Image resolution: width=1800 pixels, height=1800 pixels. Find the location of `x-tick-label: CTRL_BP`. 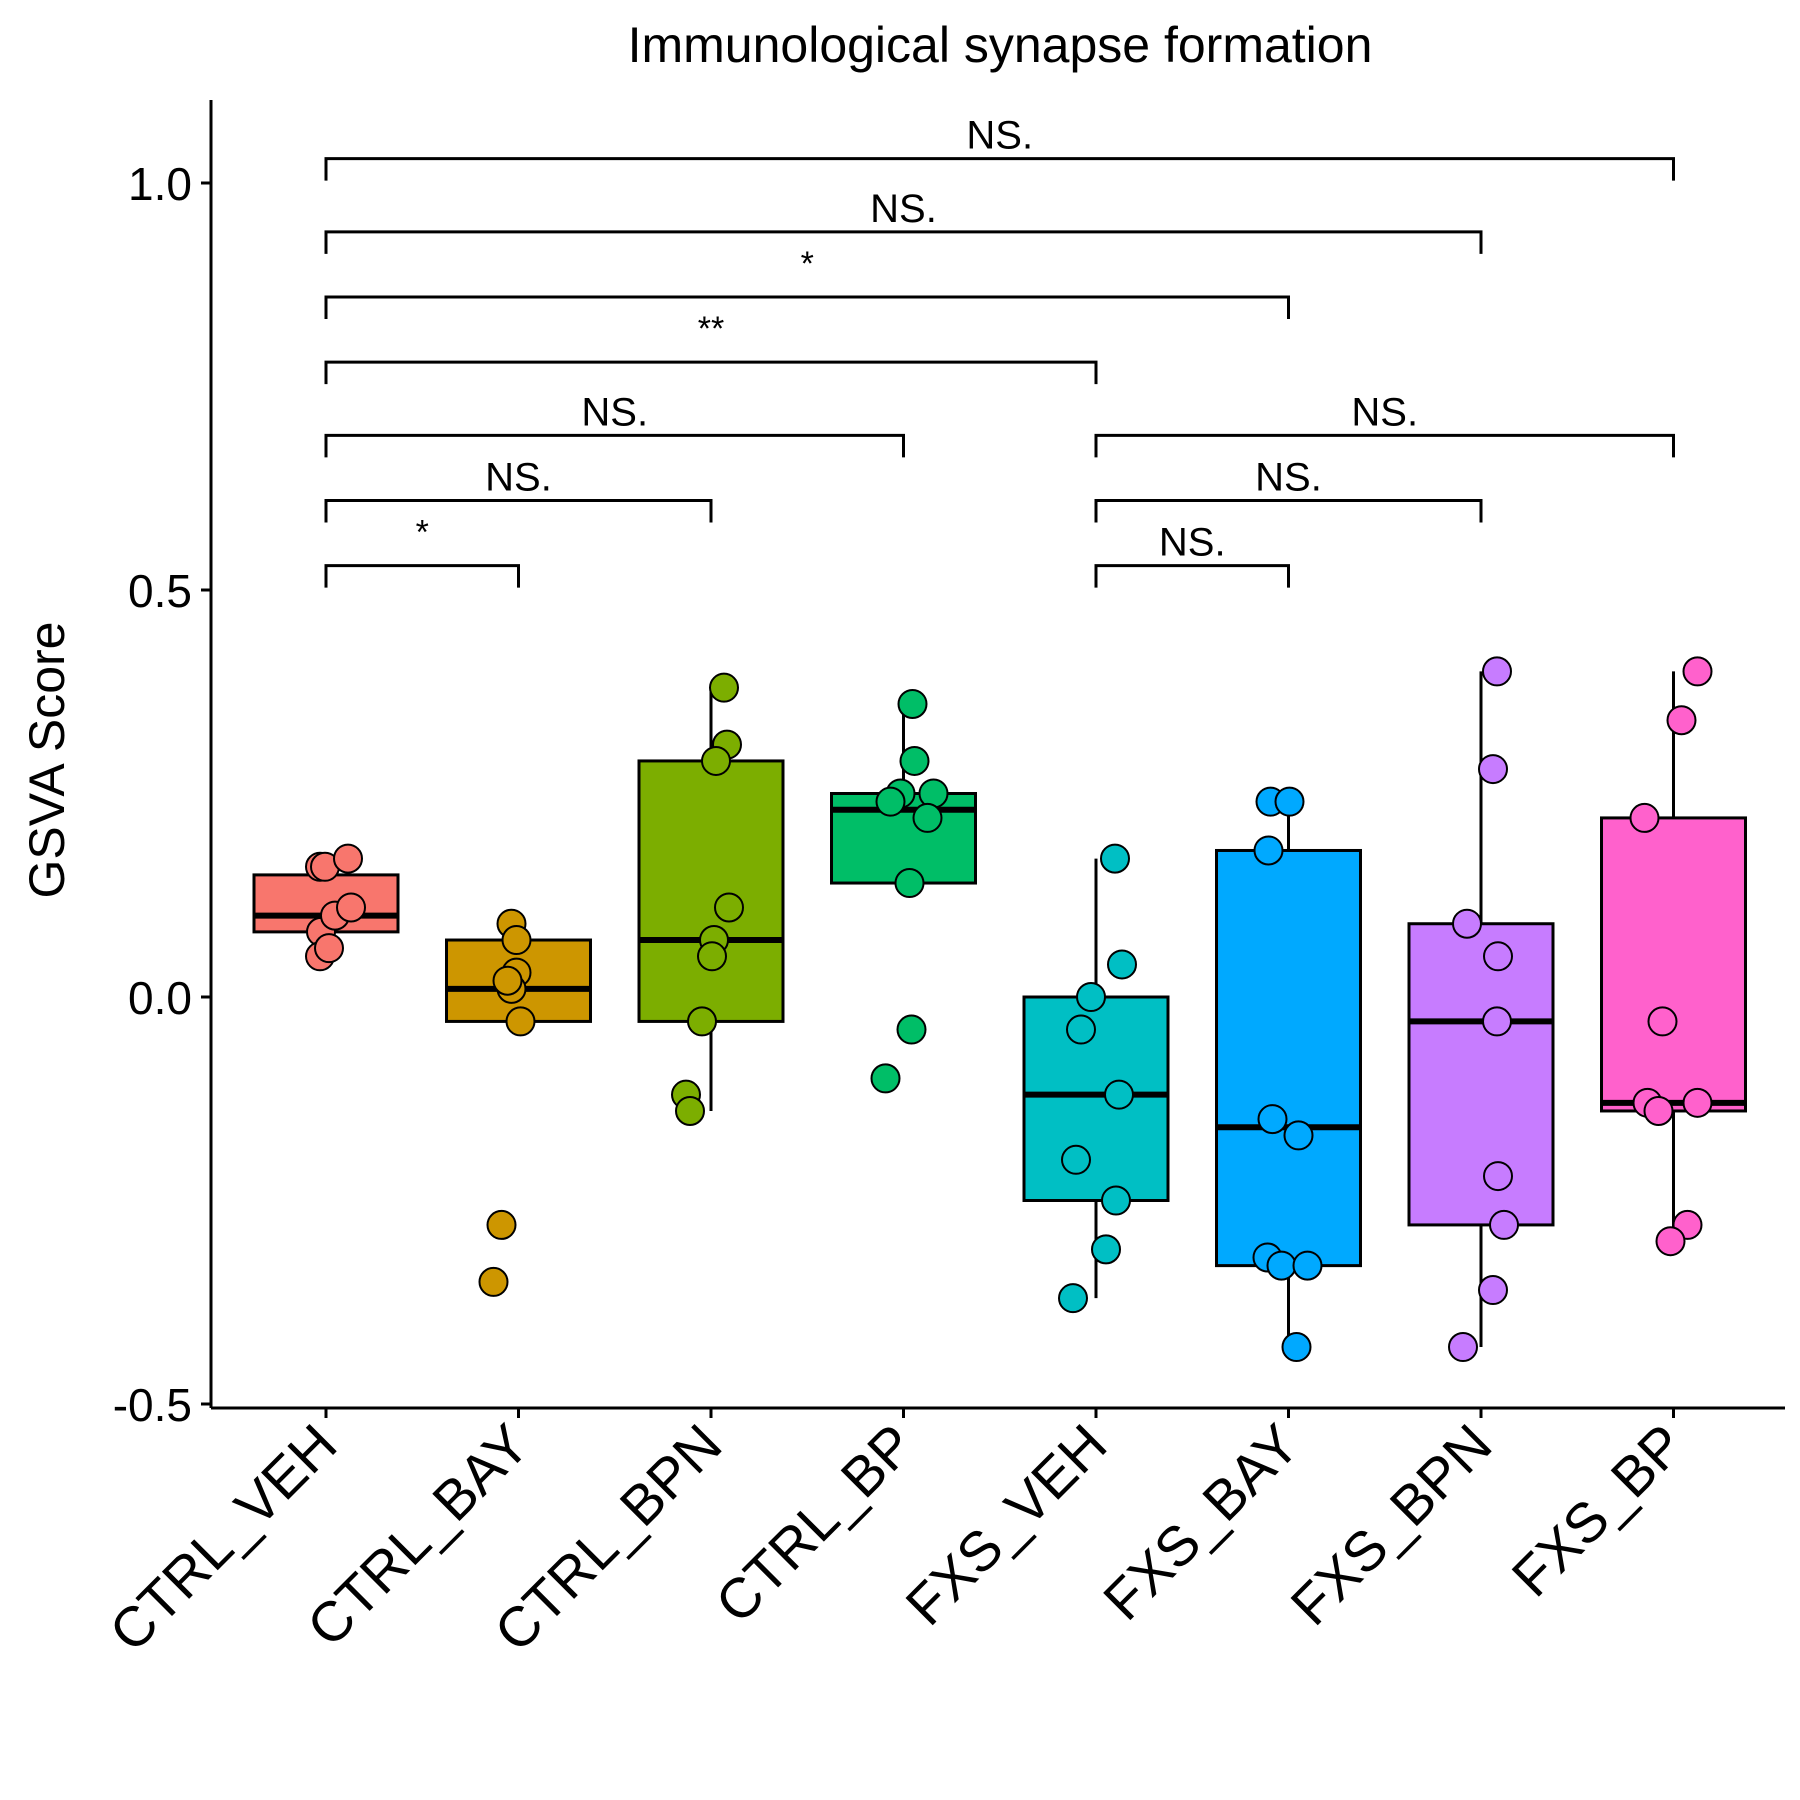

x-tick-label: CTRL_BP is located at coordinates (814, 1523).